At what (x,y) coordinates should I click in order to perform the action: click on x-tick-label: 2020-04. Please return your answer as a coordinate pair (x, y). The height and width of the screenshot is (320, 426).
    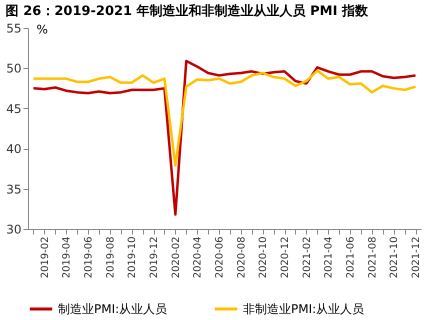
    Looking at the image, I should click on (198, 257).